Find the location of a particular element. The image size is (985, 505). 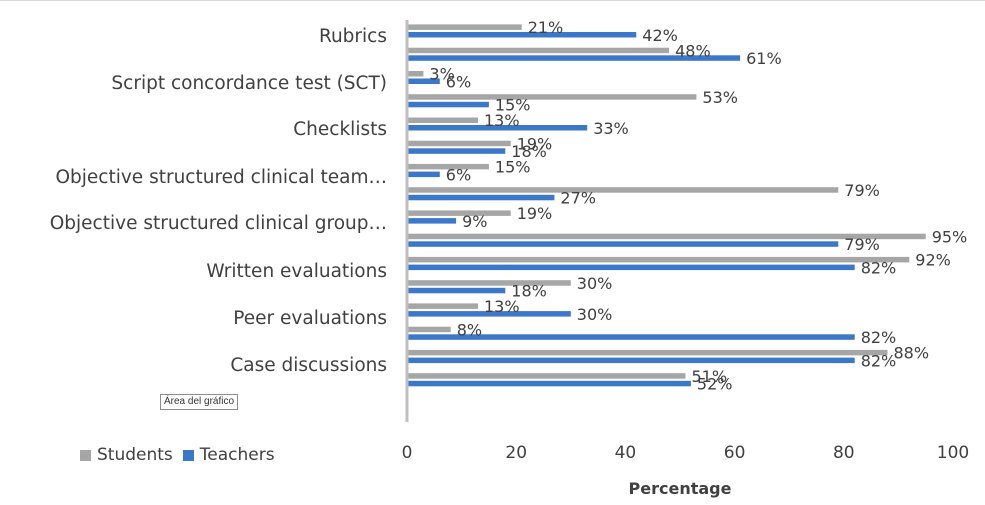

legend-item-students: Students is located at coordinates (126, 455).